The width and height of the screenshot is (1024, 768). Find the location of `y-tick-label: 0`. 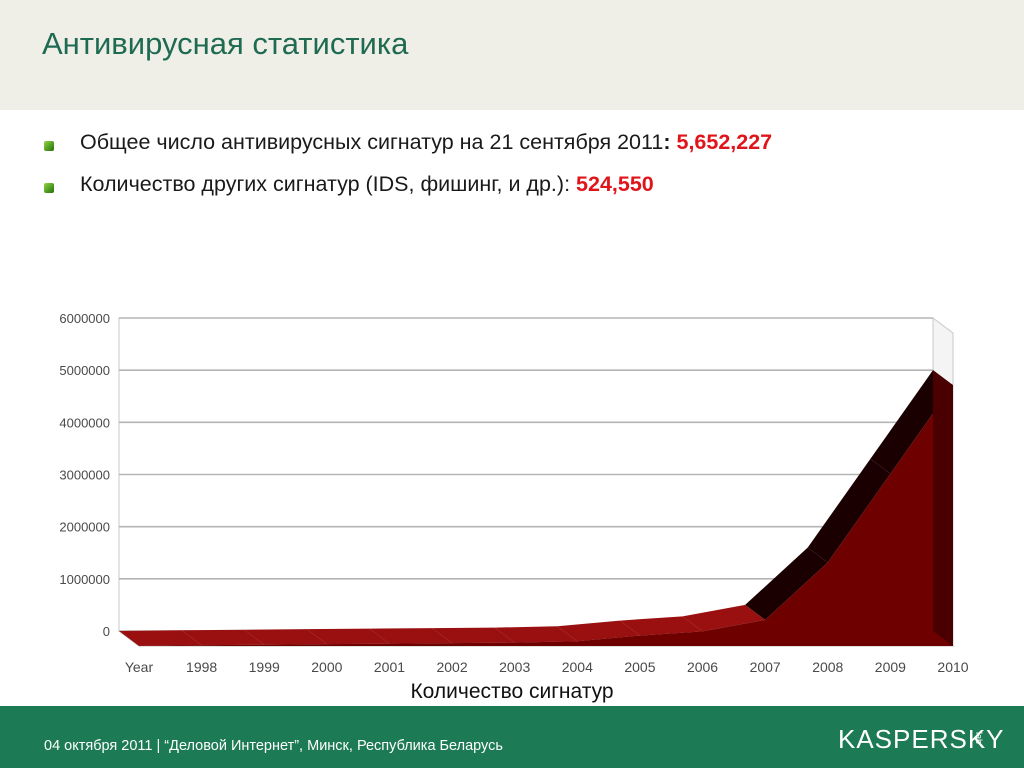

y-tick-label: 0 is located at coordinates (106, 631).